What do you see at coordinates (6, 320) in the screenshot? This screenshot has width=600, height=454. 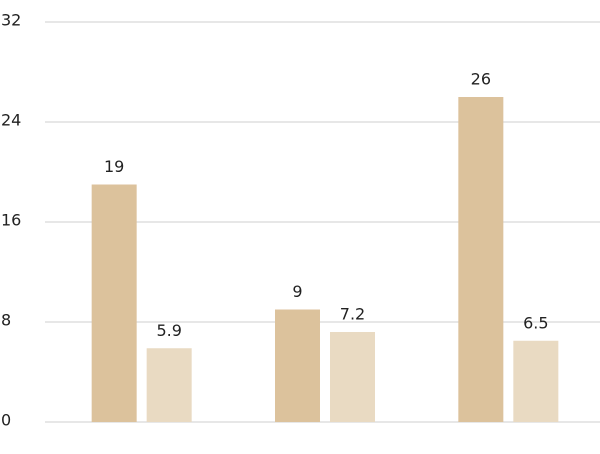 I see `y-tick-label: 8` at bounding box center [6, 320].